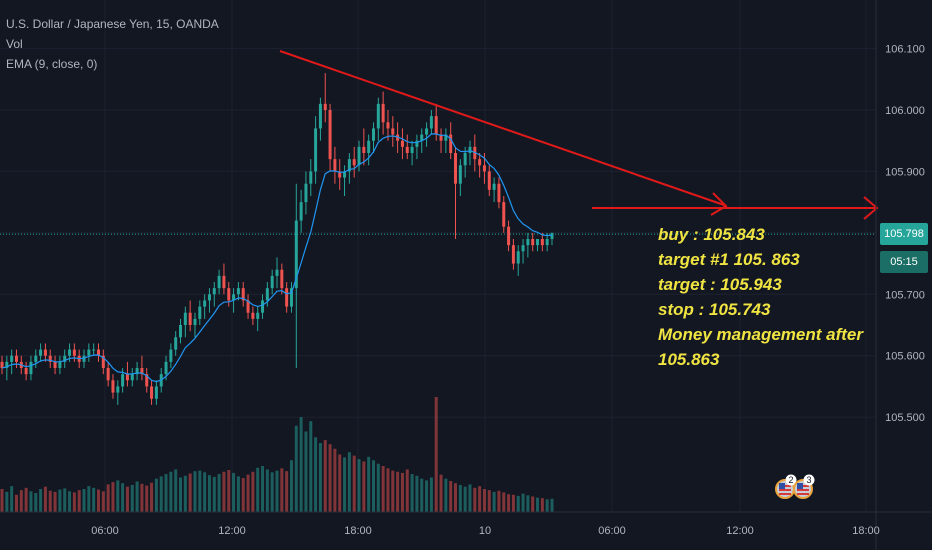  Describe the element at coordinates (786, 486) in the screenshot. I see `us-flag-icon: 2` at that location.